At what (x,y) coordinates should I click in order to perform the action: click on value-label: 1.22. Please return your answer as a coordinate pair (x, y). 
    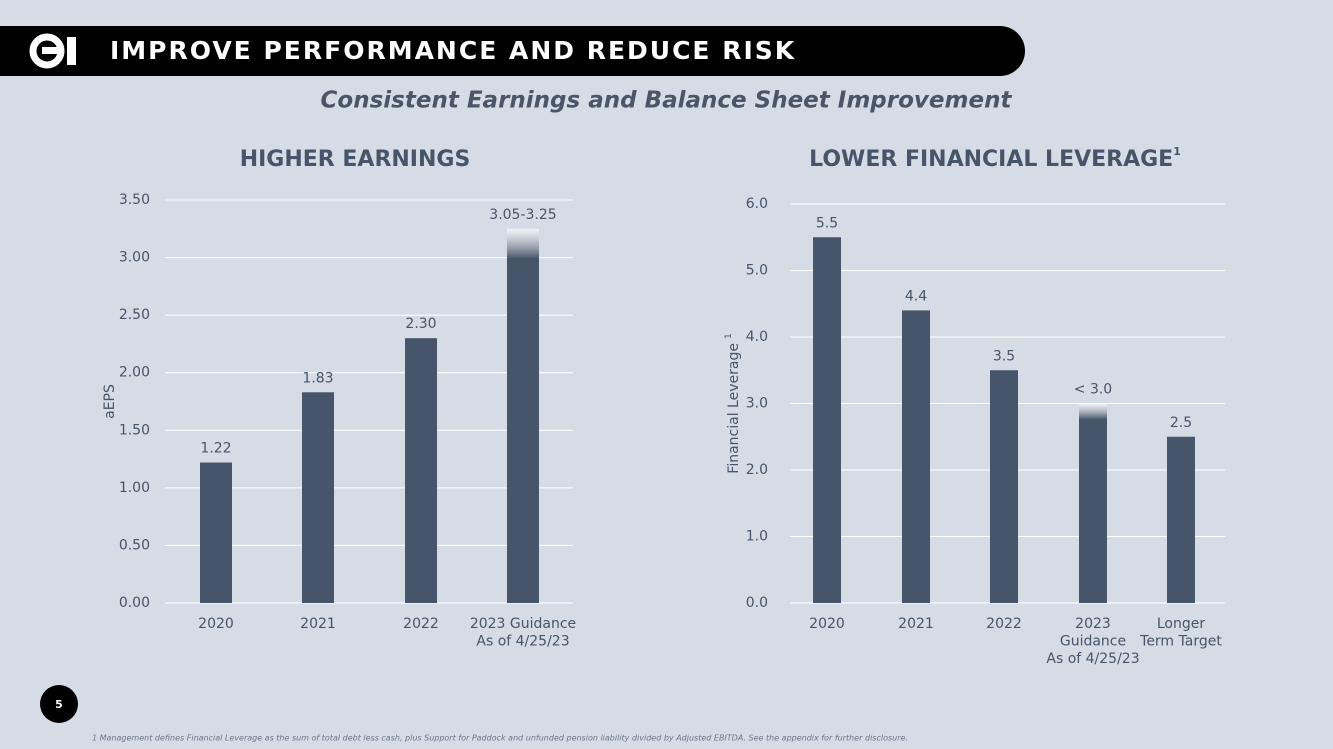
    Looking at the image, I should click on (215, 449).